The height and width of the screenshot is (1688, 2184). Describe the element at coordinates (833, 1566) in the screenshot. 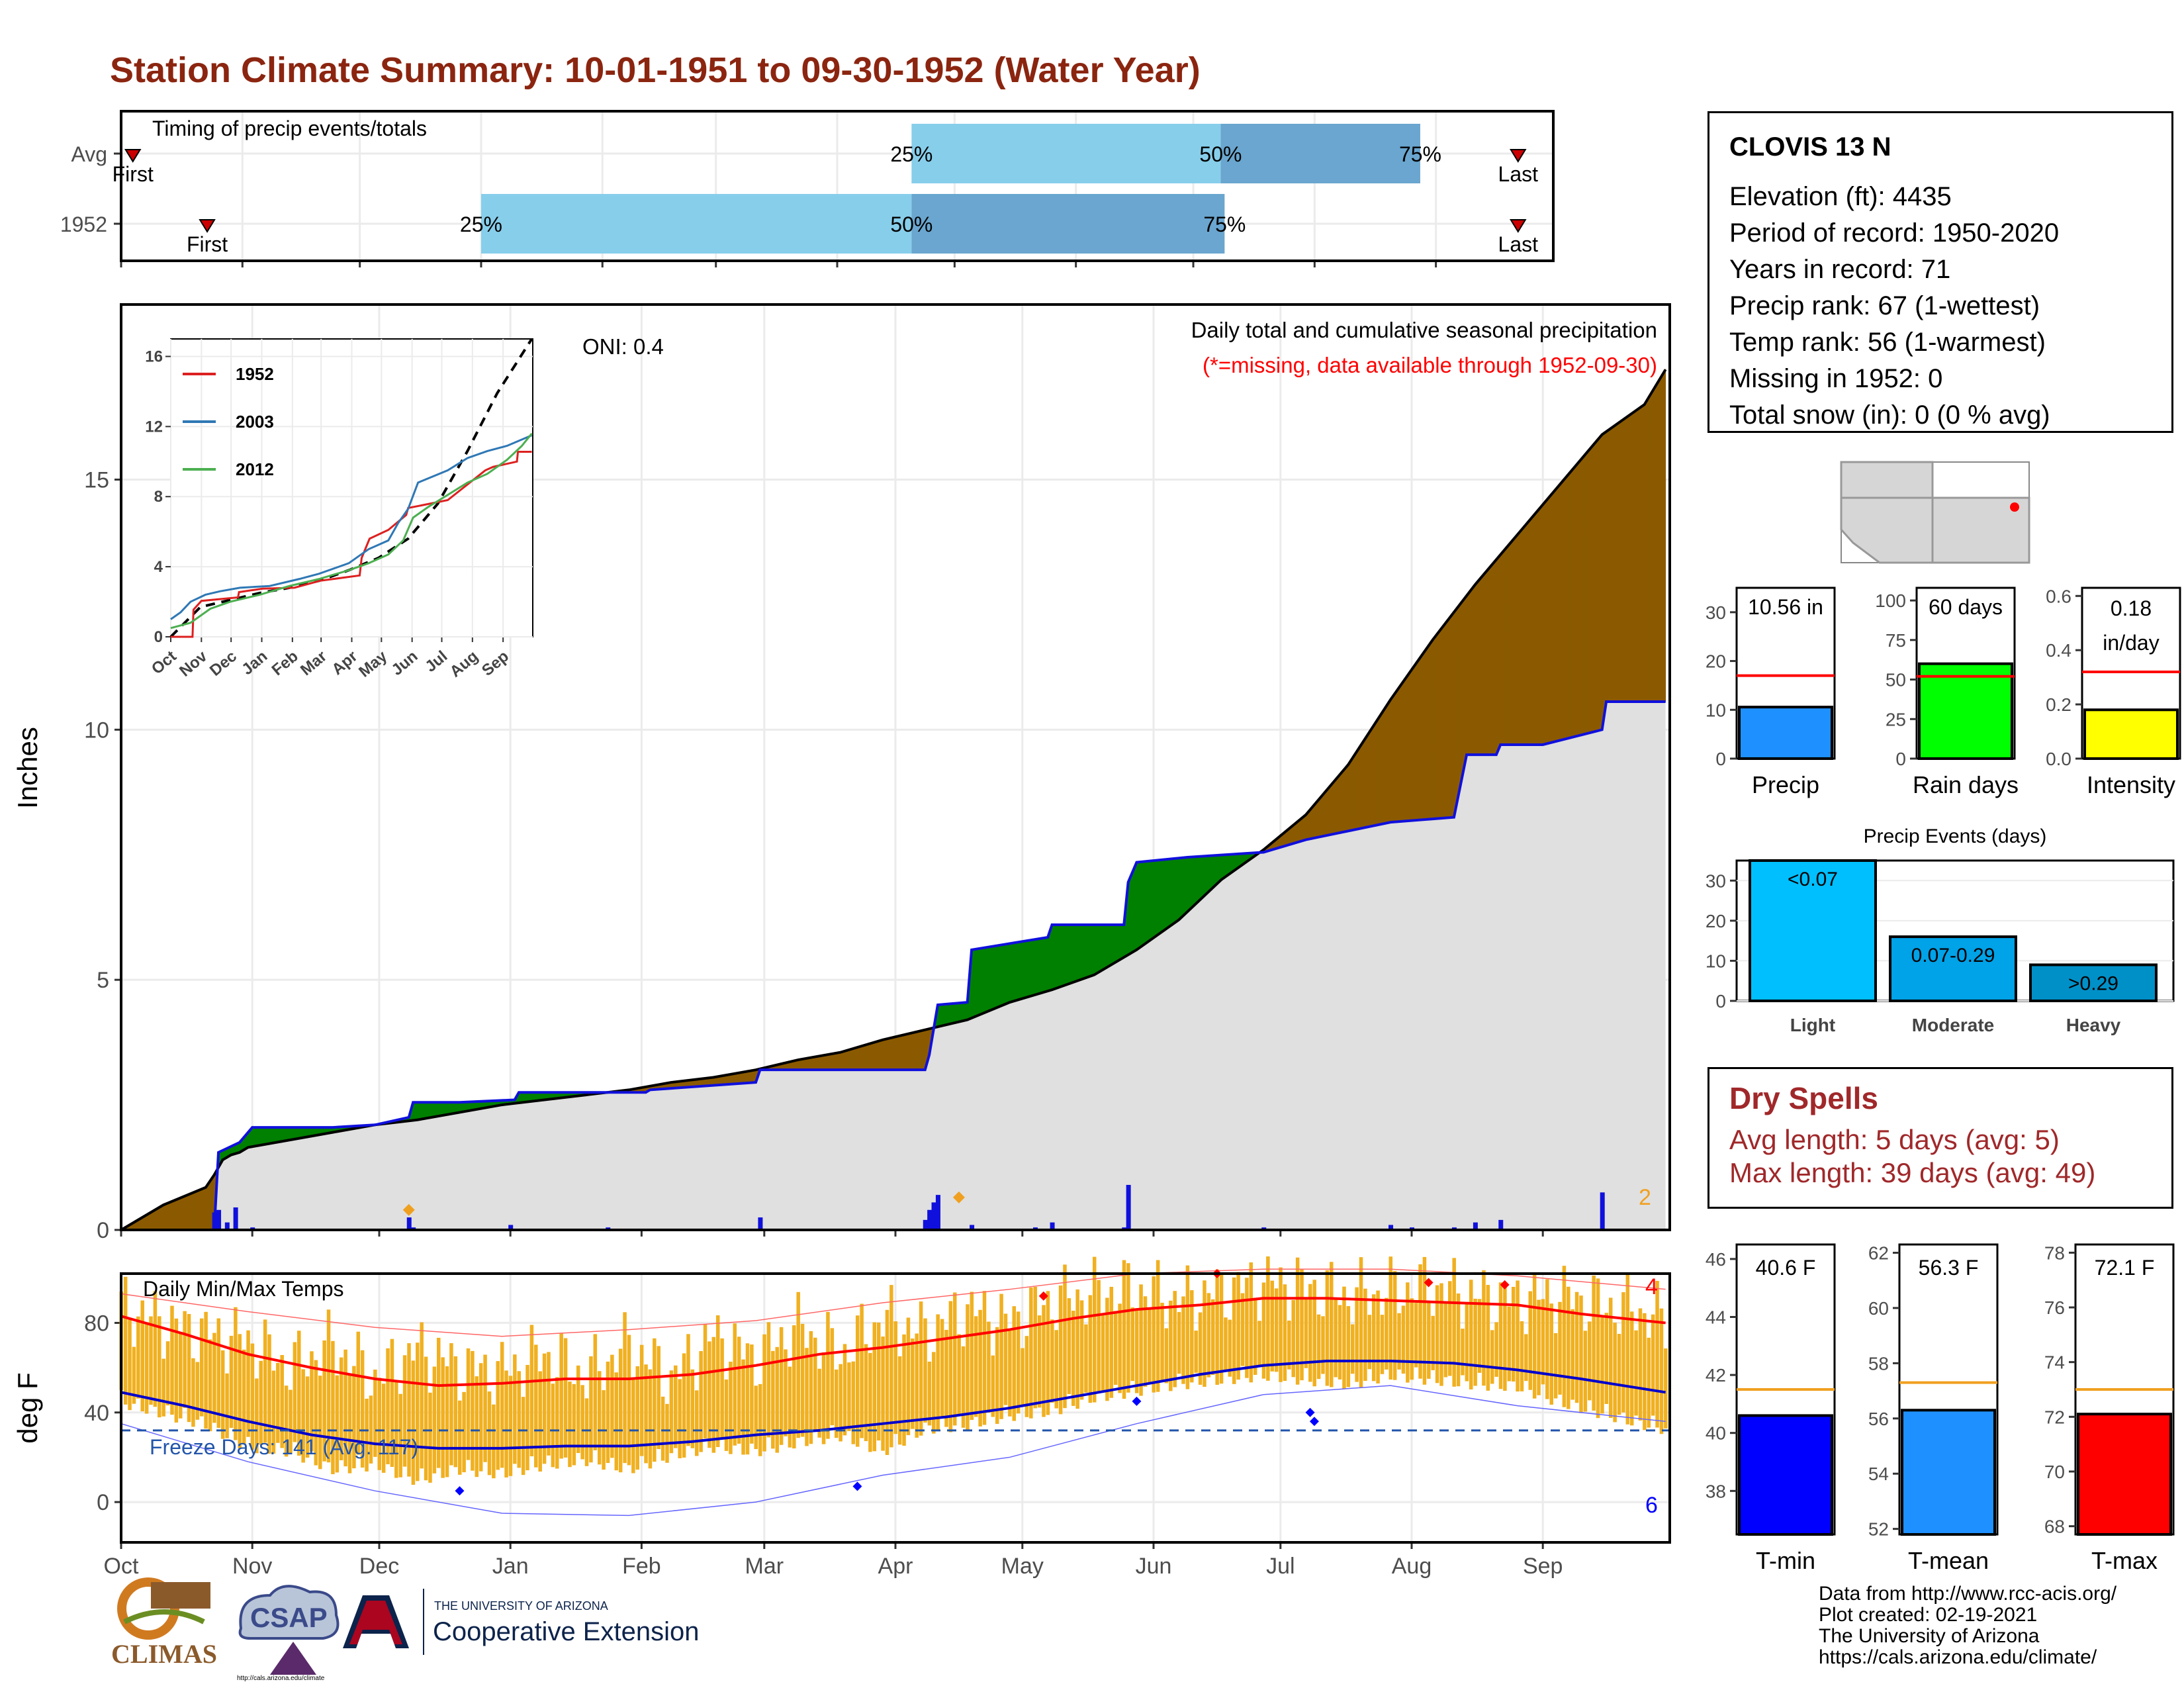

I see `month-axis: Oct Nov Dec Jan Feb Mar Apr May Jun Jul Aug Sep` at that location.